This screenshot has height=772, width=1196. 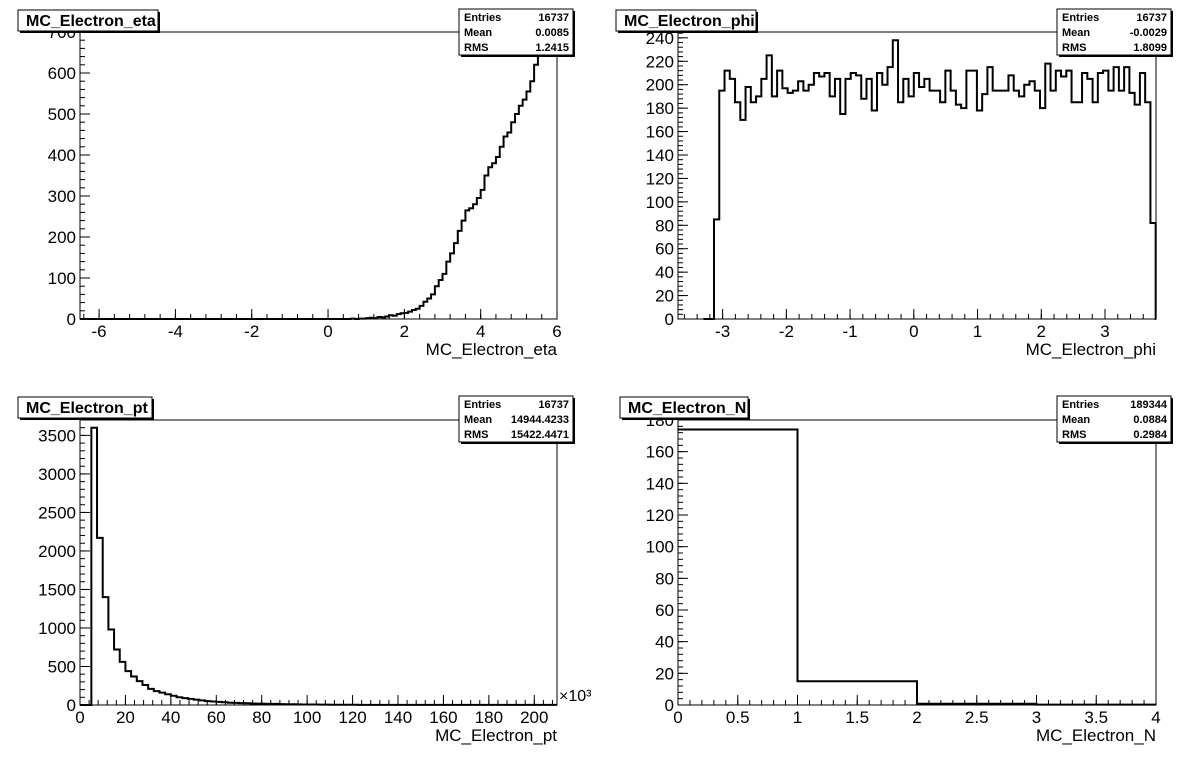 What do you see at coordinates (62, 73) in the screenshot?
I see `y-tick-label: 600` at bounding box center [62, 73].